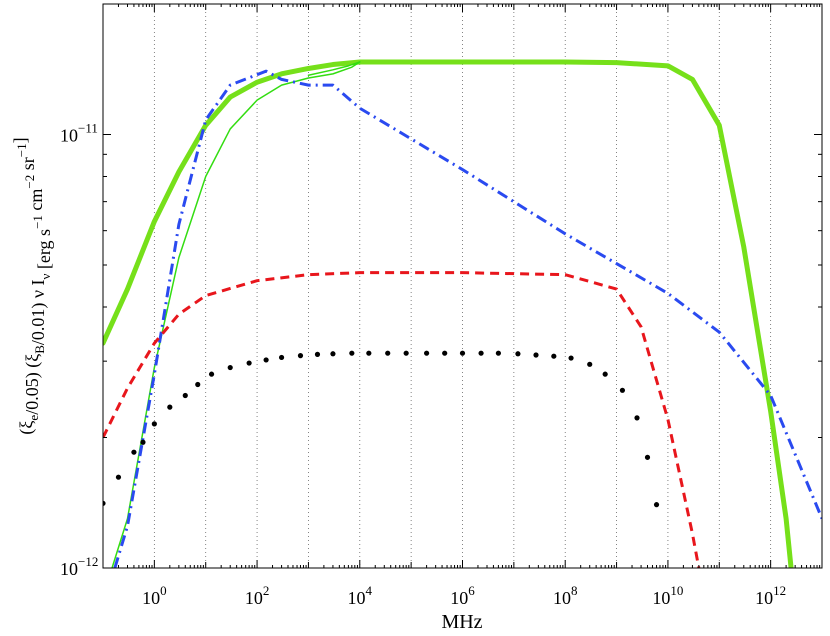 Image resolution: width=830 pixels, height=636 pixels. Describe the element at coordinates (461, 622) in the screenshot. I see `x-axis-label: MHz` at that location.